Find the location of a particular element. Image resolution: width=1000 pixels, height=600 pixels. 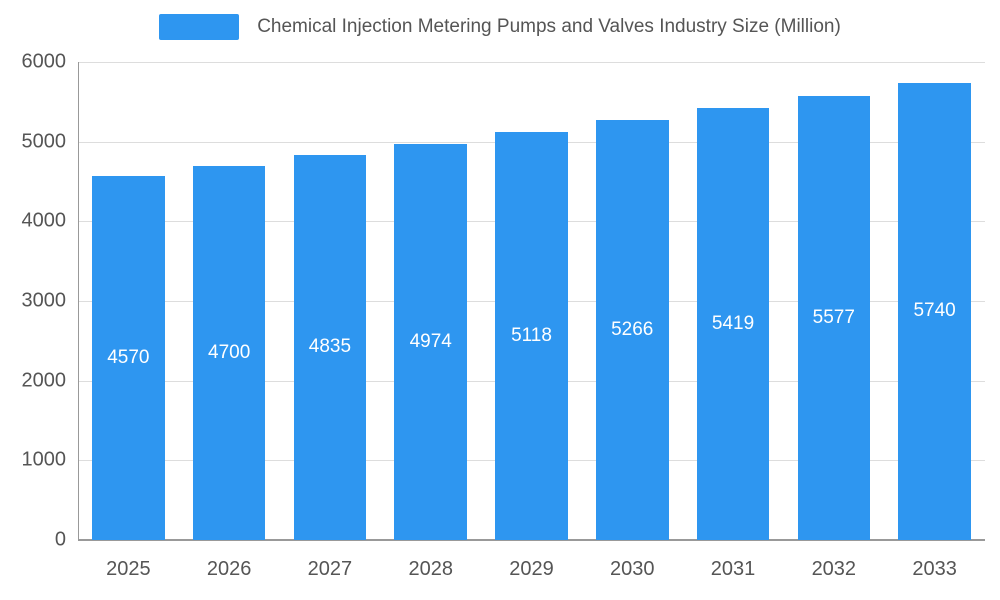

y-axis-tick-label: 5000 is located at coordinates (44, 141).